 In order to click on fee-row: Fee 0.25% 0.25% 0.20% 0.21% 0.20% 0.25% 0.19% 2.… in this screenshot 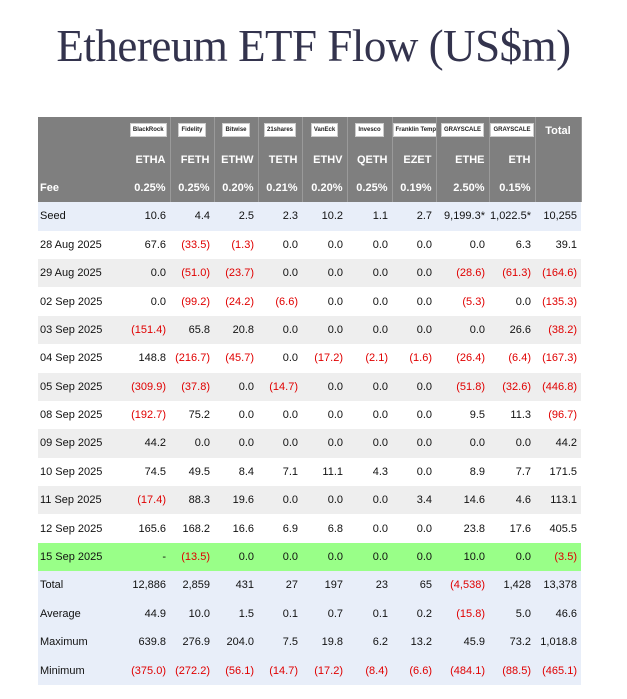, I will do `click(310, 188)`.